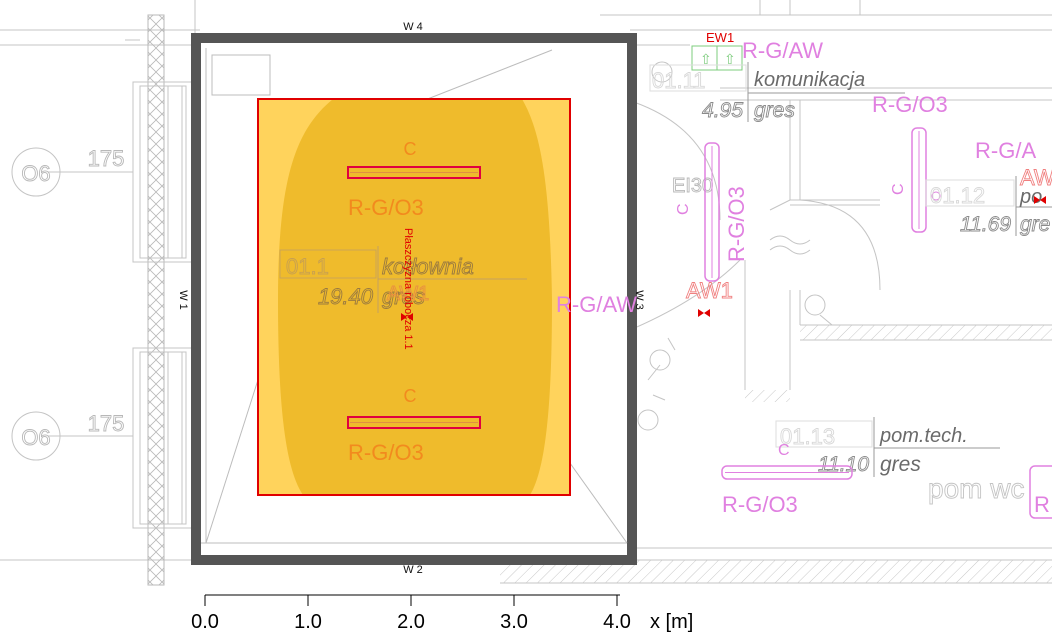 This screenshot has height=632, width=1052. Describe the element at coordinates (617, 621) in the screenshot. I see `scale-tick-4: 4.0` at that location.